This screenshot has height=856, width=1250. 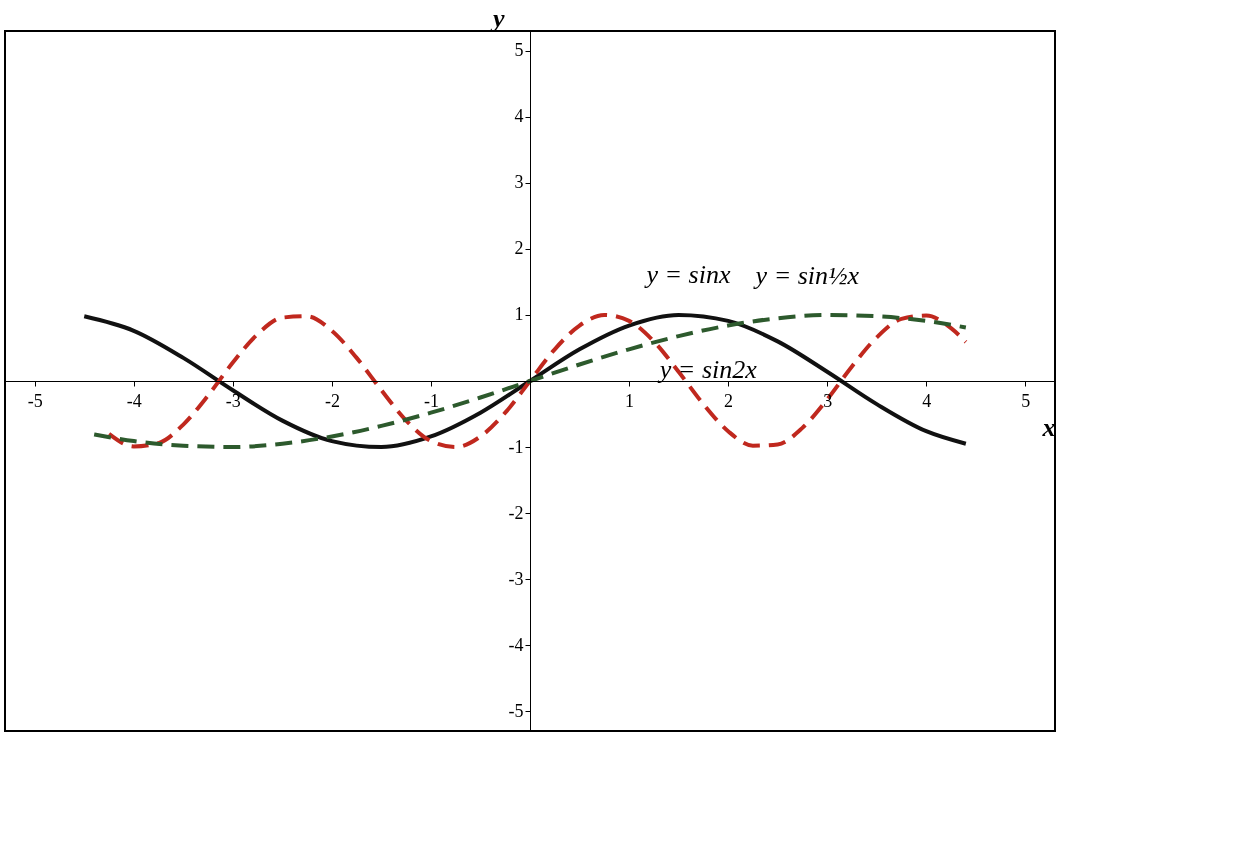 I want to click on y-tick-label: 1, so click(x=519, y=314).